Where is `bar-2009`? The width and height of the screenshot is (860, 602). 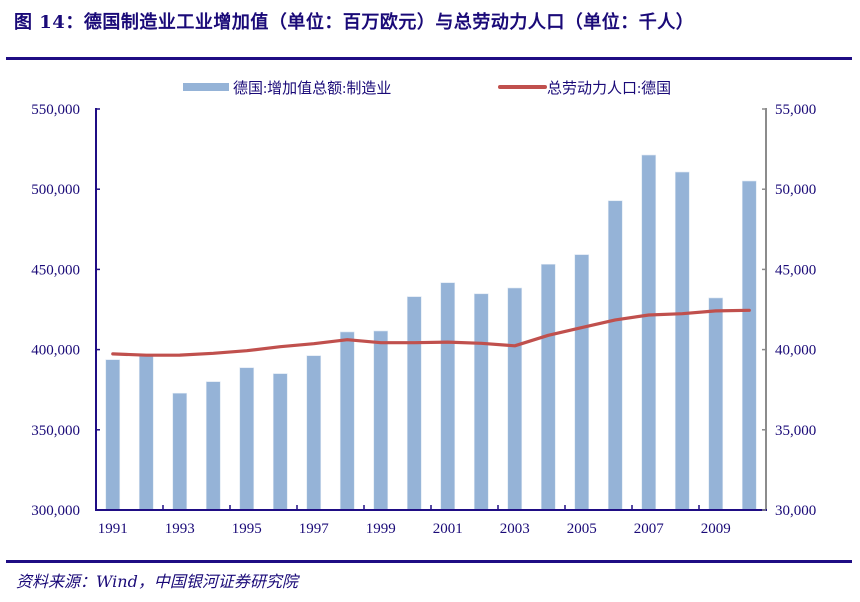 bar-2009 is located at coordinates (716, 404).